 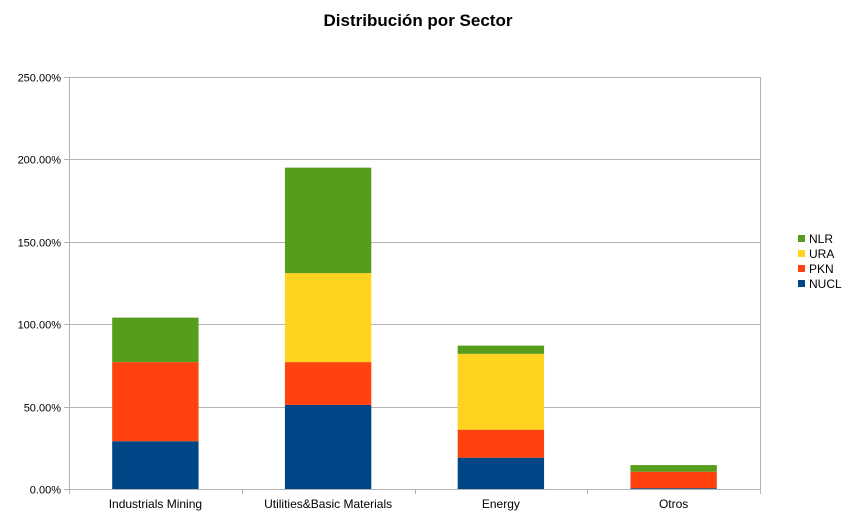 I want to click on y-tick-label: 0.00%, so click(x=45, y=491).